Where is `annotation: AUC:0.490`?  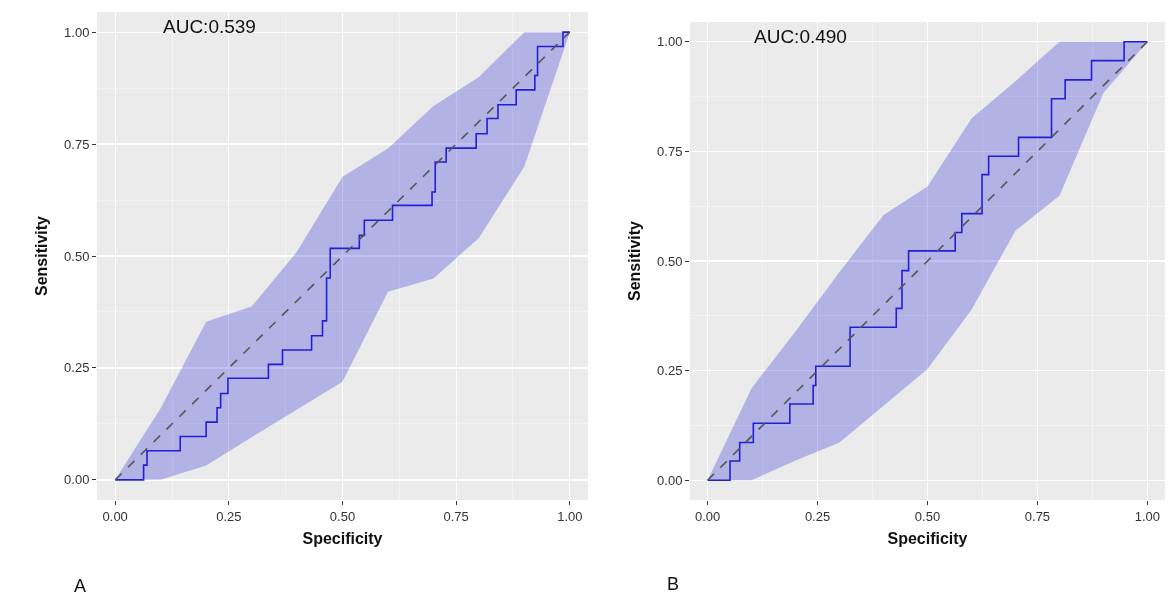 annotation: AUC:0.490 is located at coordinates (800, 36).